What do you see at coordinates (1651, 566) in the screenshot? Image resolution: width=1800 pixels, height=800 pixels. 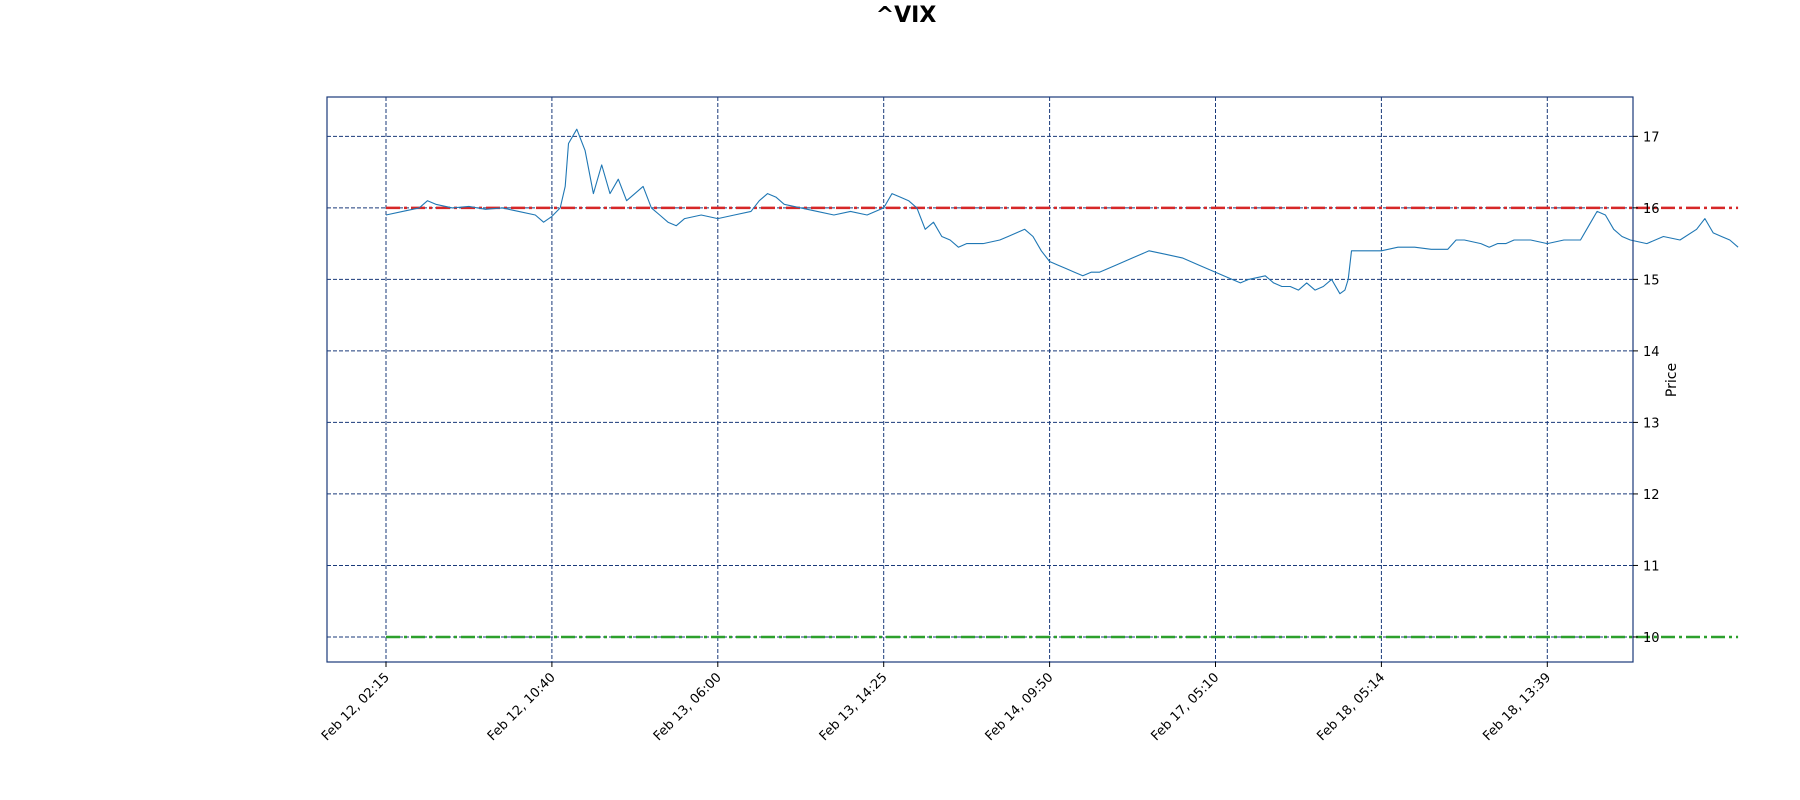 I see `y-tick-label: 11` at bounding box center [1651, 566].